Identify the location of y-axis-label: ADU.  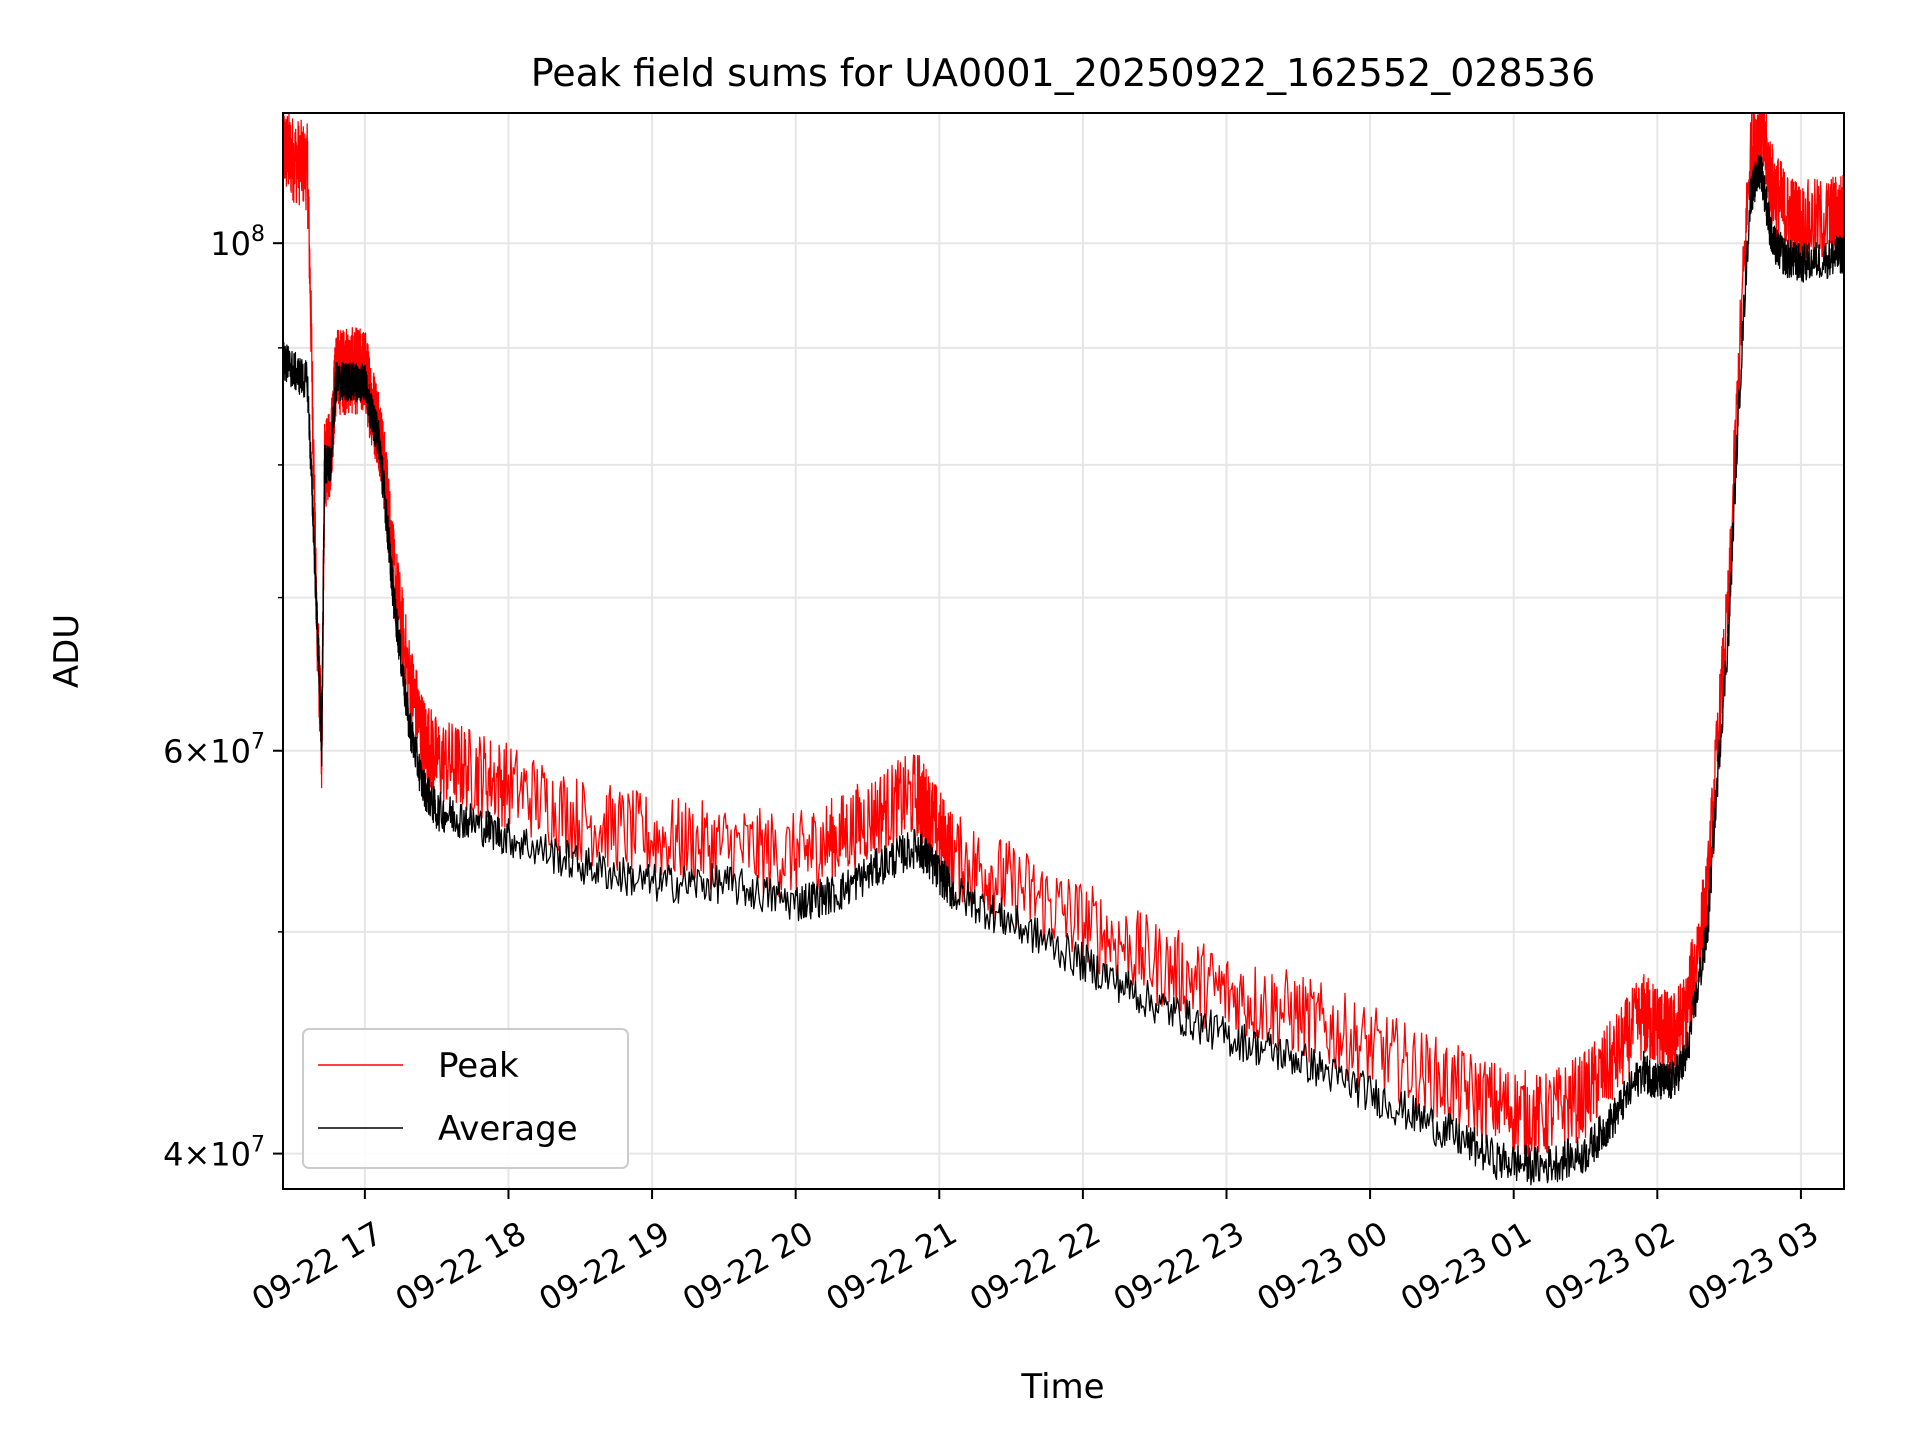
(67, 651).